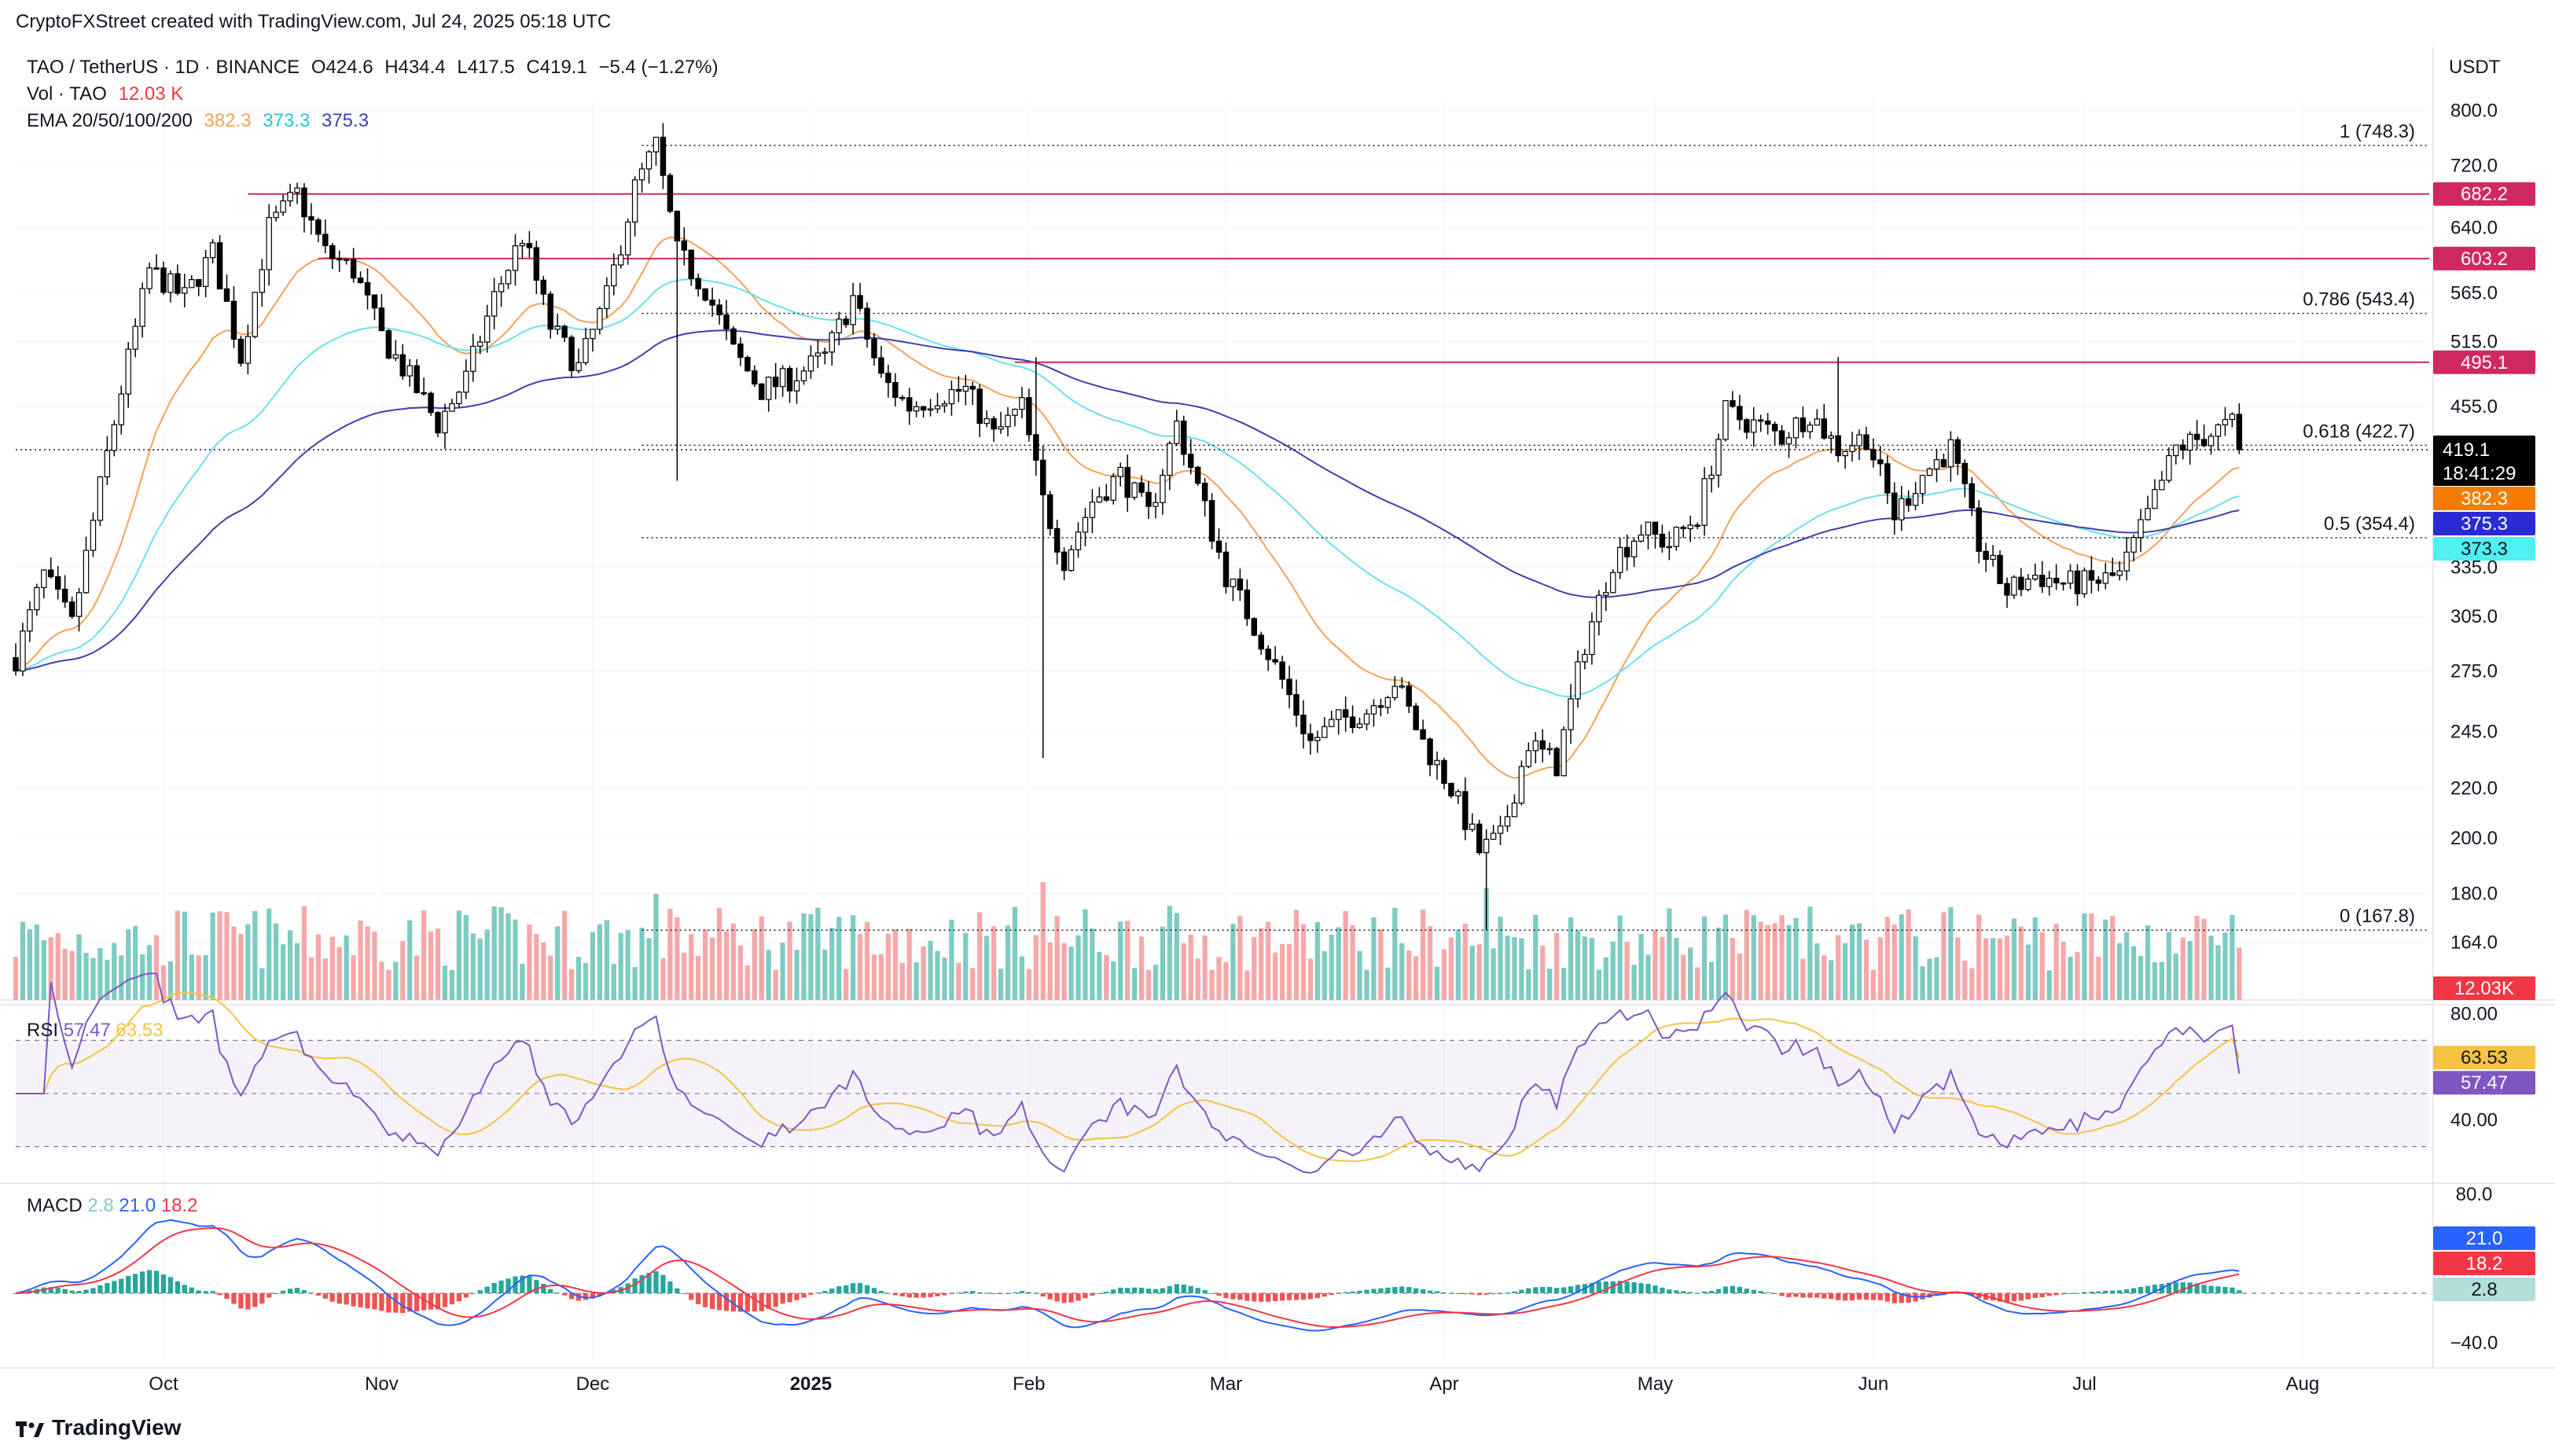 The image size is (2555, 1456). I want to click on date-tick-label: Jul, so click(2085, 1384).